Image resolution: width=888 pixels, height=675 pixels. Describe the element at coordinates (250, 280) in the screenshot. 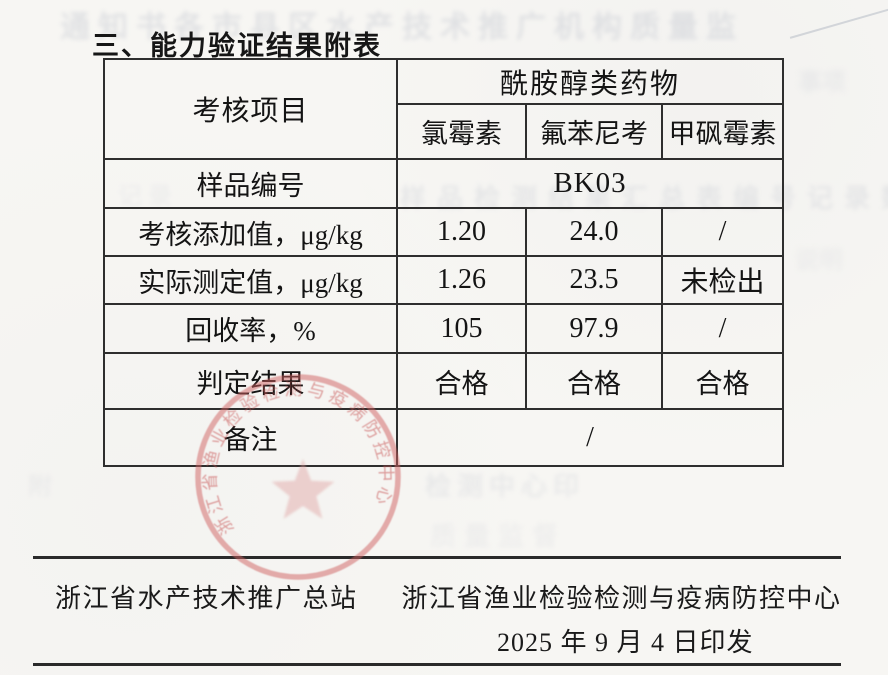

I see `row-label-cell: 实际测定值，μg/kg` at that location.